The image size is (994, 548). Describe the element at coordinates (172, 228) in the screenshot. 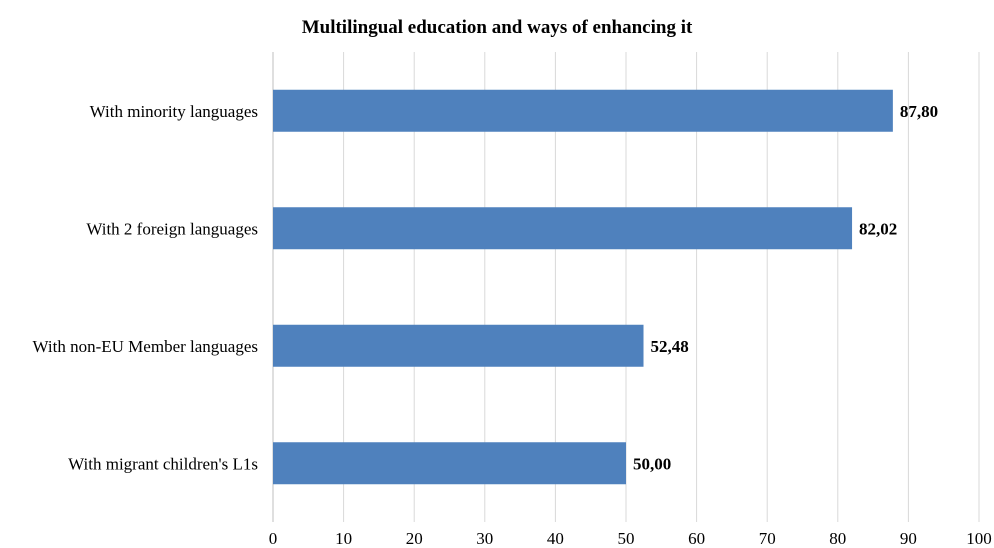

I see `category-label: With 2 foreign languages` at that location.